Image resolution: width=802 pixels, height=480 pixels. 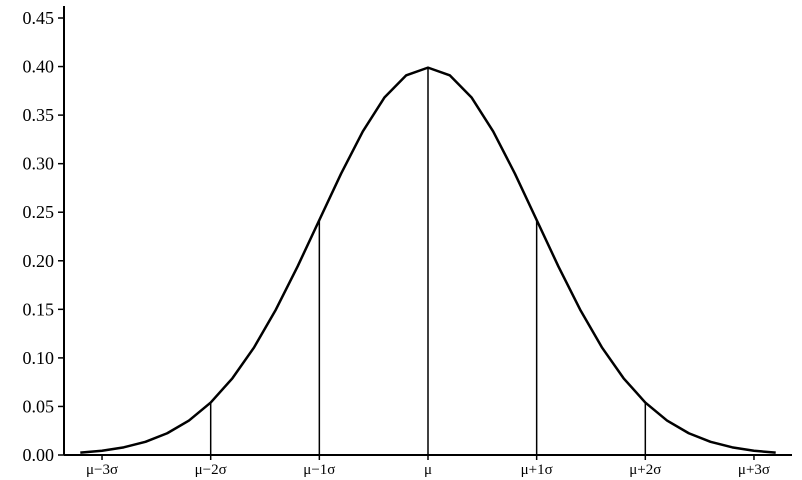 I want to click on x-tick-label: μ+3σ, so click(x=754, y=470).